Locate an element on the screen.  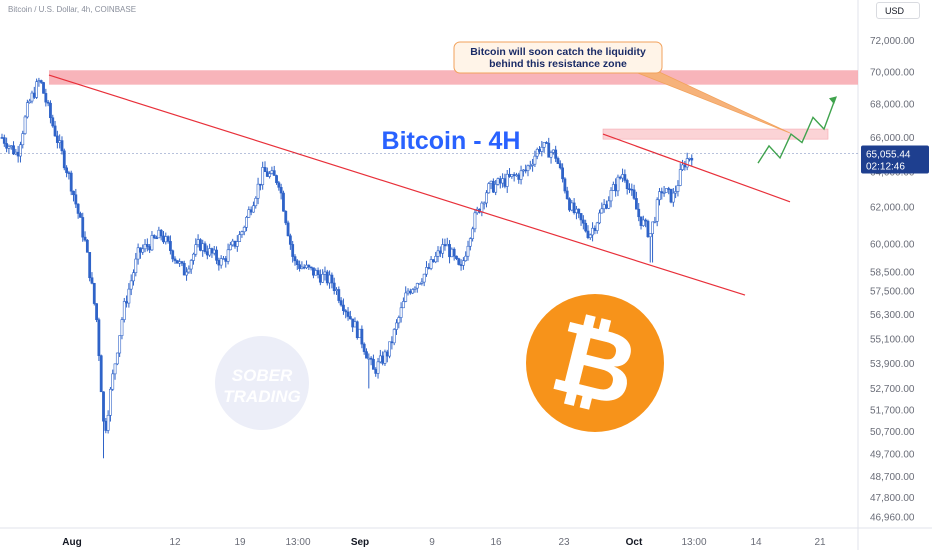
y-axis-tick-label: 66,000.00 is located at coordinates (892, 138).